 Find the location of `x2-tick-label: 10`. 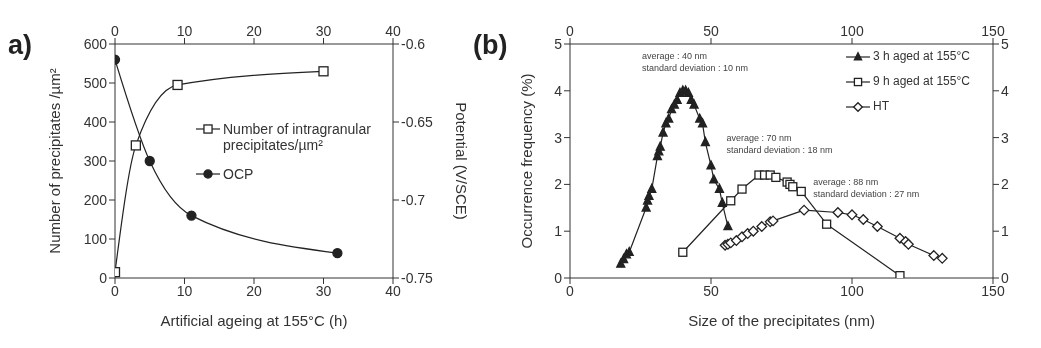

x2-tick-label: 10 is located at coordinates (184, 31).